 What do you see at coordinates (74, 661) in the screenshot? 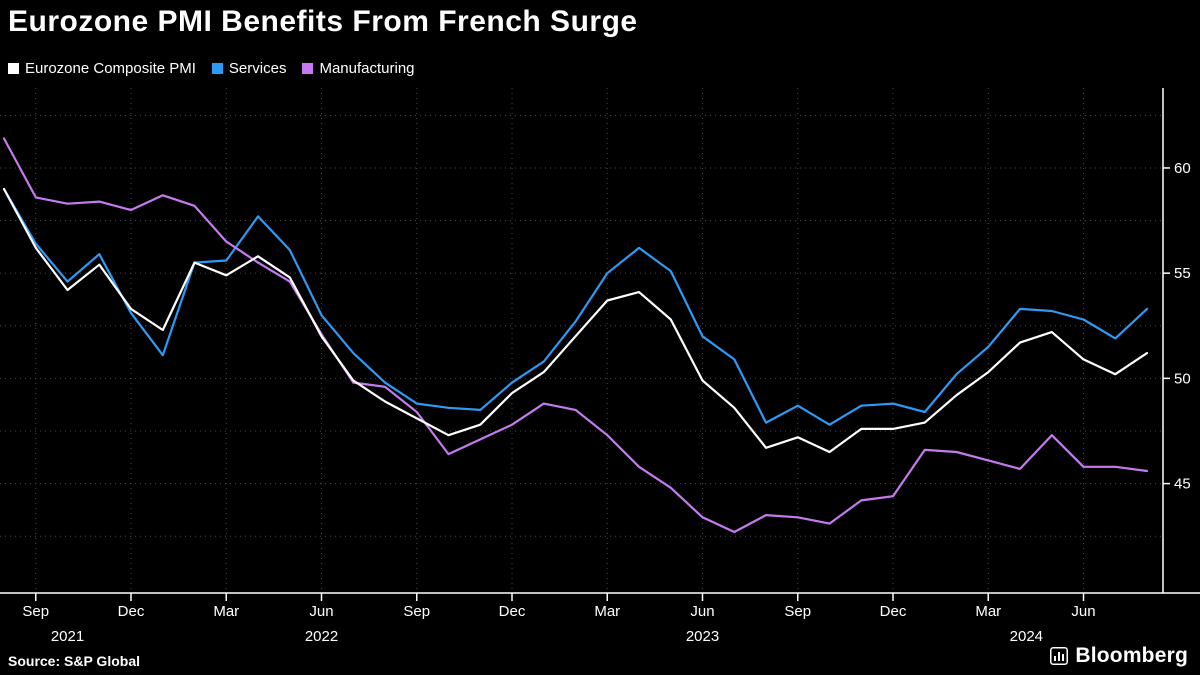
I see `source-credit: Source: S&P Global` at bounding box center [74, 661].